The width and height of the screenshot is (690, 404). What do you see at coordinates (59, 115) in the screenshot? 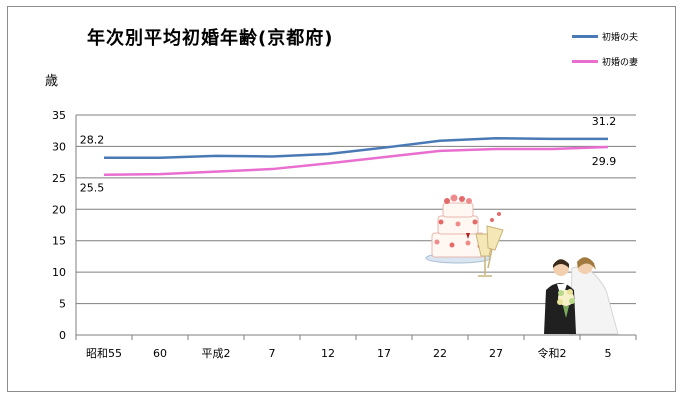
I see `y-tick-label-35: 35` at bounding box center [59, 115].